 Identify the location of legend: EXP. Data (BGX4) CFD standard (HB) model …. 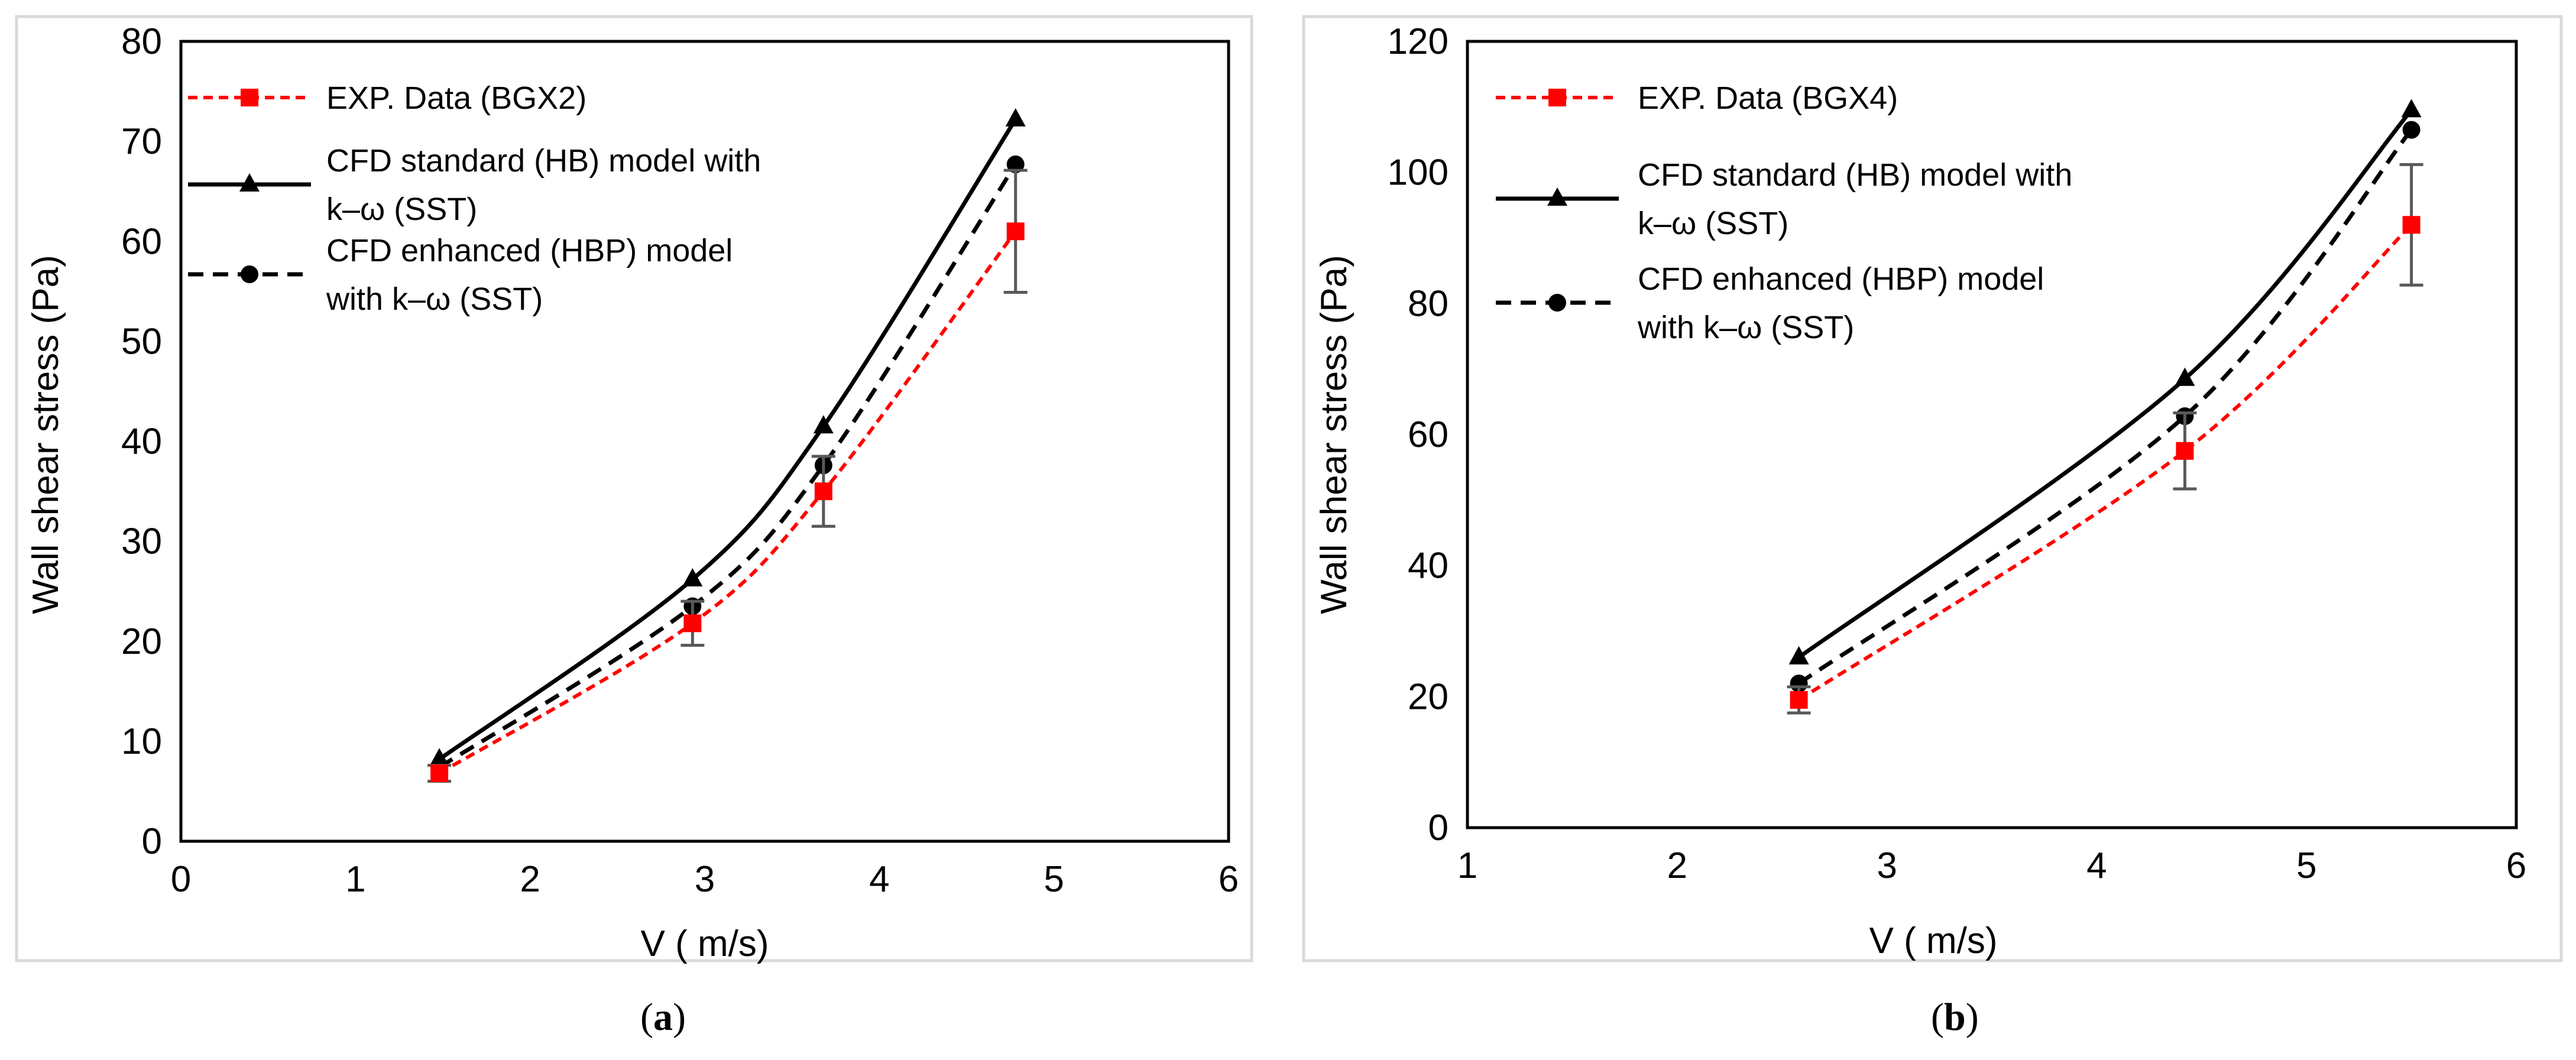
(1784, 212).